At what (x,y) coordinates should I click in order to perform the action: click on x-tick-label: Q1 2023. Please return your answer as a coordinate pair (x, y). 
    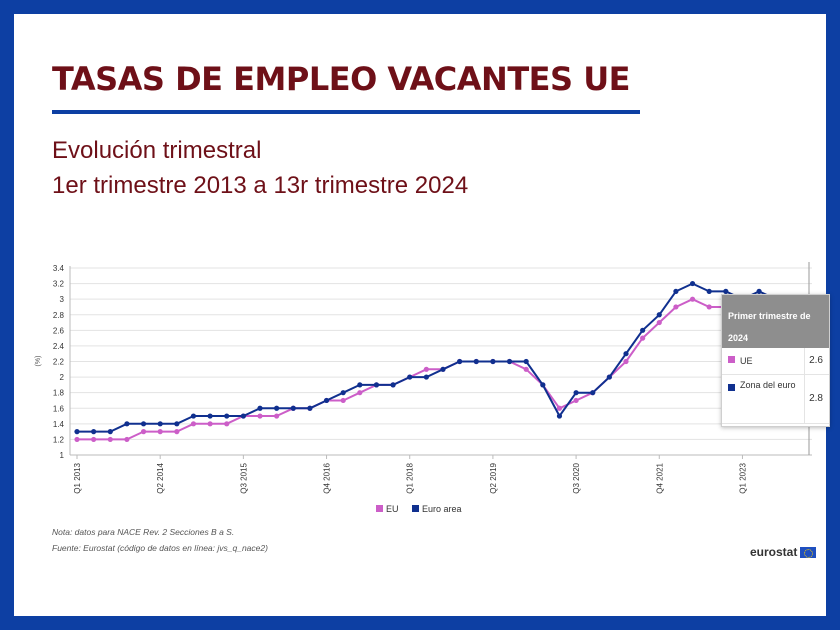
    Looking at the image, I should click on (742, 477).